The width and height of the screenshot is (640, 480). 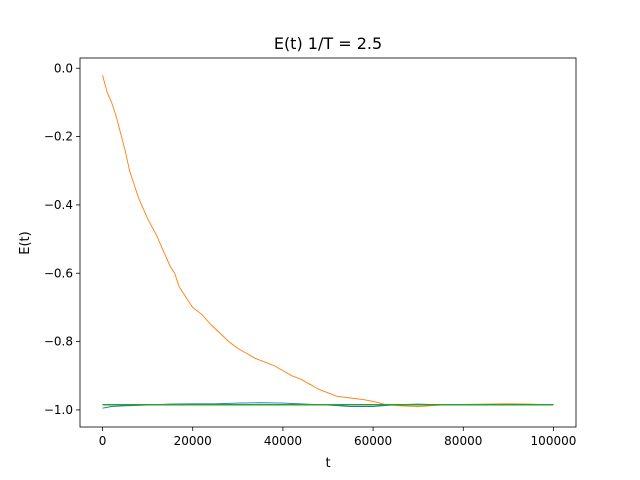 I want to click on y-tick-label: −0.4, so click(x=58, y=205).